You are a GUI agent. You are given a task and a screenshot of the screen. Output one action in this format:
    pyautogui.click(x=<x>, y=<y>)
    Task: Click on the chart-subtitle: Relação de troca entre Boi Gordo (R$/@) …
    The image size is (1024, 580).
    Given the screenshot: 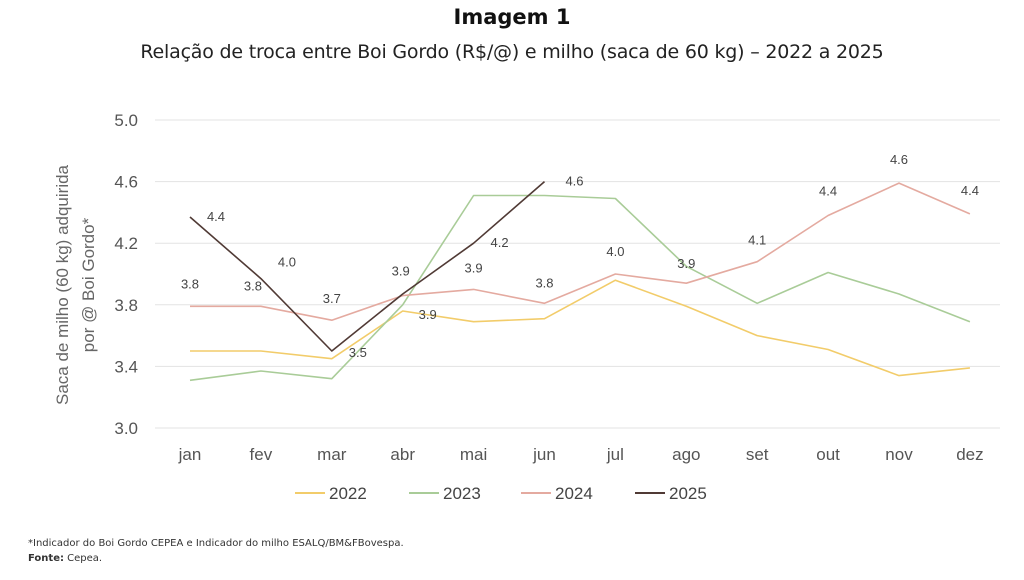 What is the action you would take?
    pyautogui.click(x=512, y=52)
    